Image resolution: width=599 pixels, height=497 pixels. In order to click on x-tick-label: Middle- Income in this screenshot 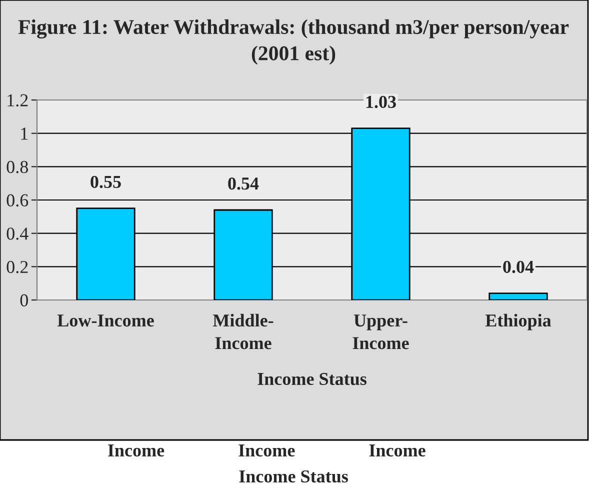, I will do `click(243, 332)`.